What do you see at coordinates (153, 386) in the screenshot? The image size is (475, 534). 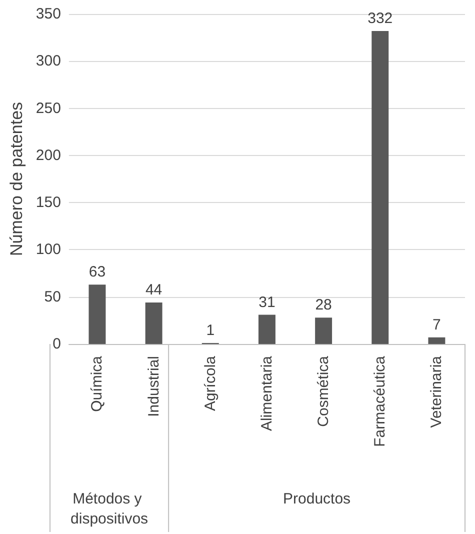 I see `x-tick-label: Industrial` at bounding box center [153, 386].